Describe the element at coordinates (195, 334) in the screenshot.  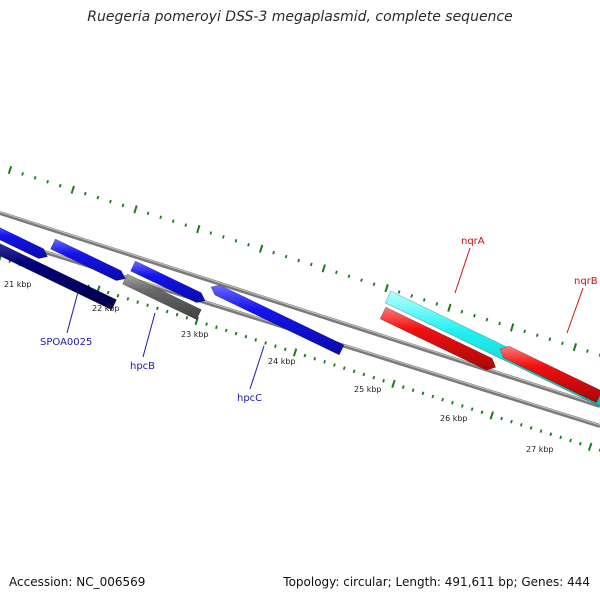
I see `scale-label-3: 23 kbp` at that location.